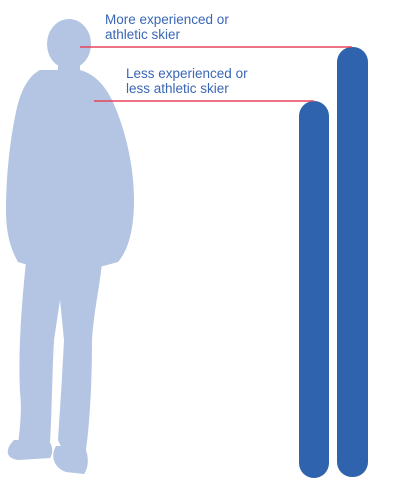 Image resolution: width=400 pixels, height=500 pixels. I want to click on less-experienced-label-line2: less athletic skier, so click(177, 88).